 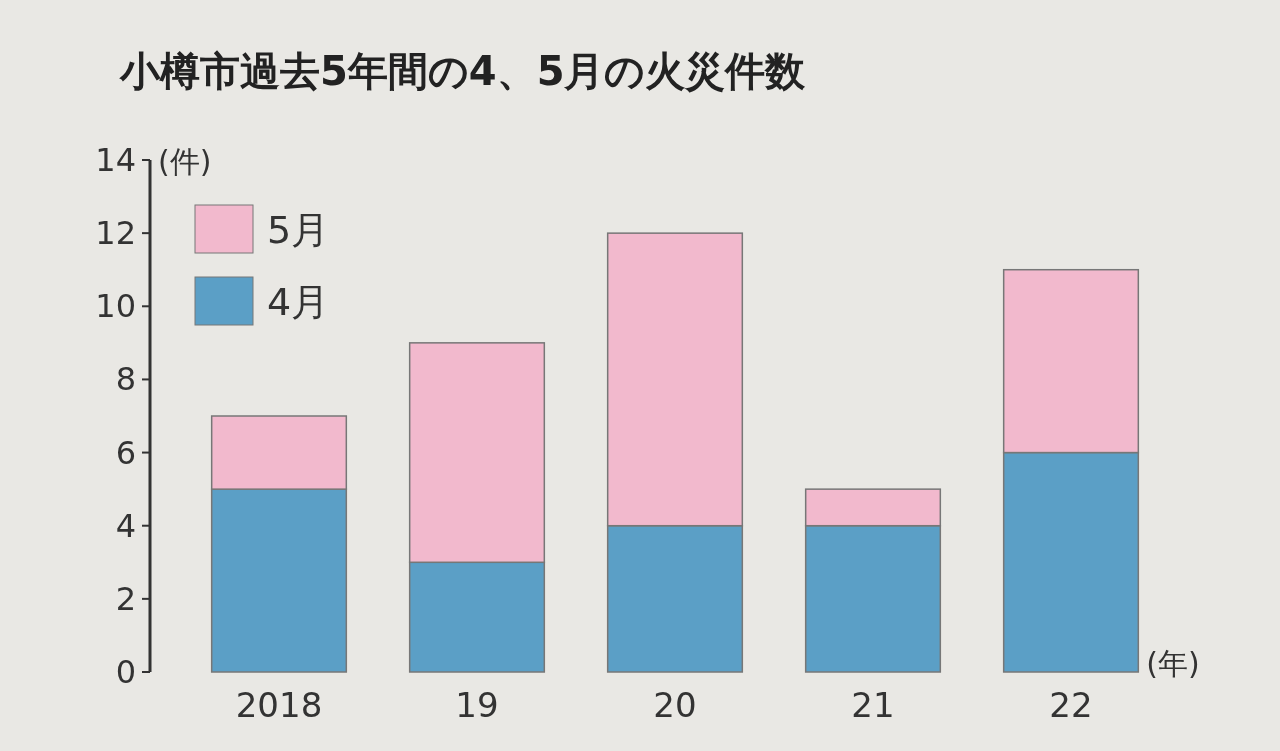 I want to click on x-axis-title: (年), so click(x=1173, y=663).